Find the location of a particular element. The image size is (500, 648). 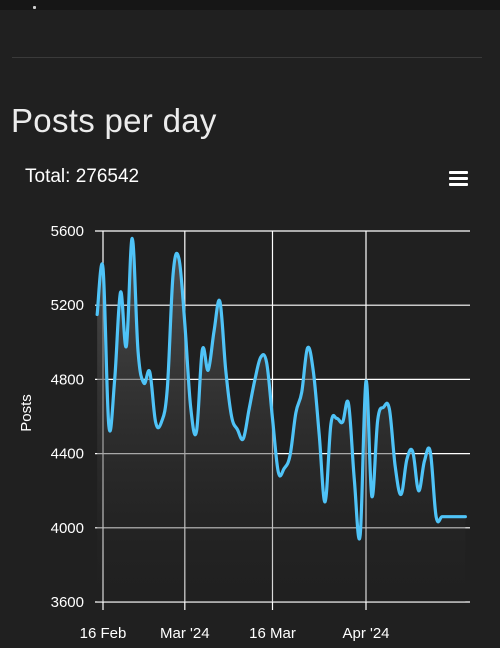

y-axis-label: Posts is located at coordinates (26, 413).